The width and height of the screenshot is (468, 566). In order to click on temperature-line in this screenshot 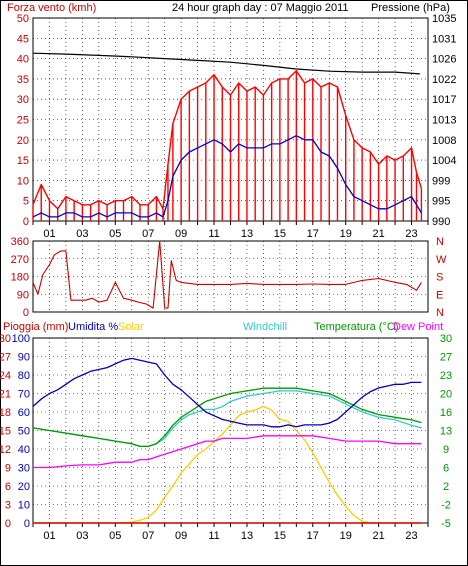, I will do `click(227, 417)`.